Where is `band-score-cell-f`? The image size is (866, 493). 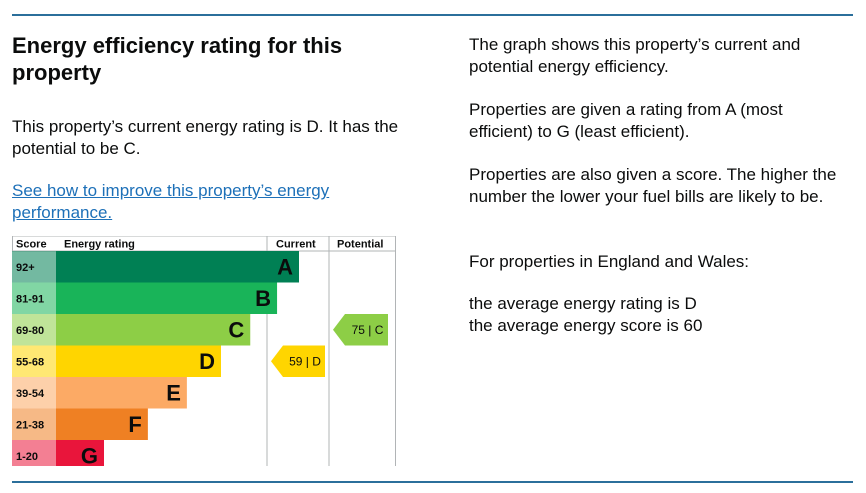
band-score-cell-f is located at coordinates (34, 424).